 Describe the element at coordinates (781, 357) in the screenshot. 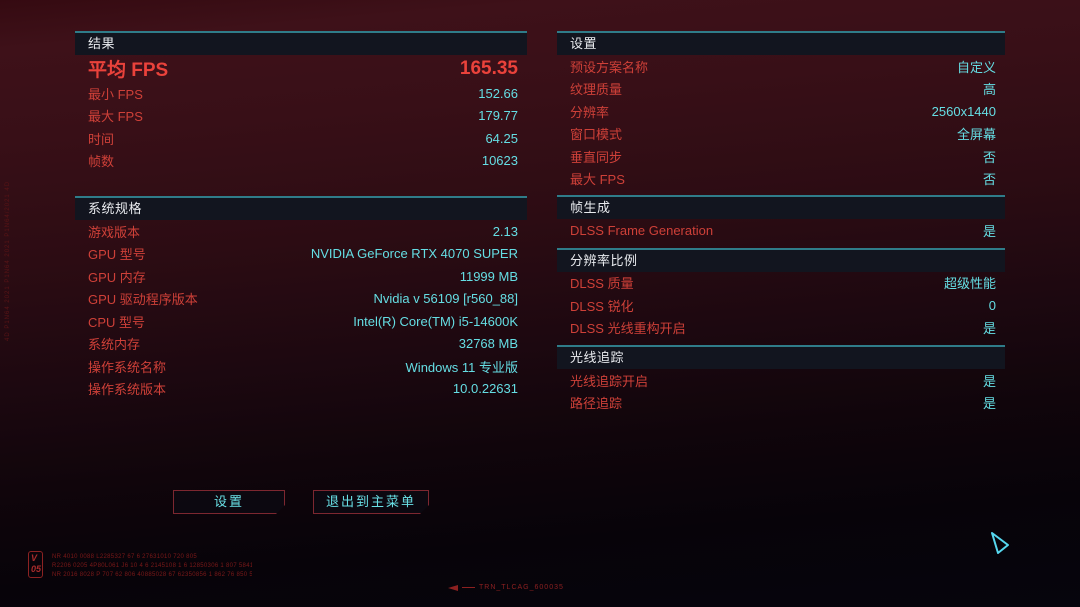

I see `ray-tracing-section-header: 光线追踪` at that location.